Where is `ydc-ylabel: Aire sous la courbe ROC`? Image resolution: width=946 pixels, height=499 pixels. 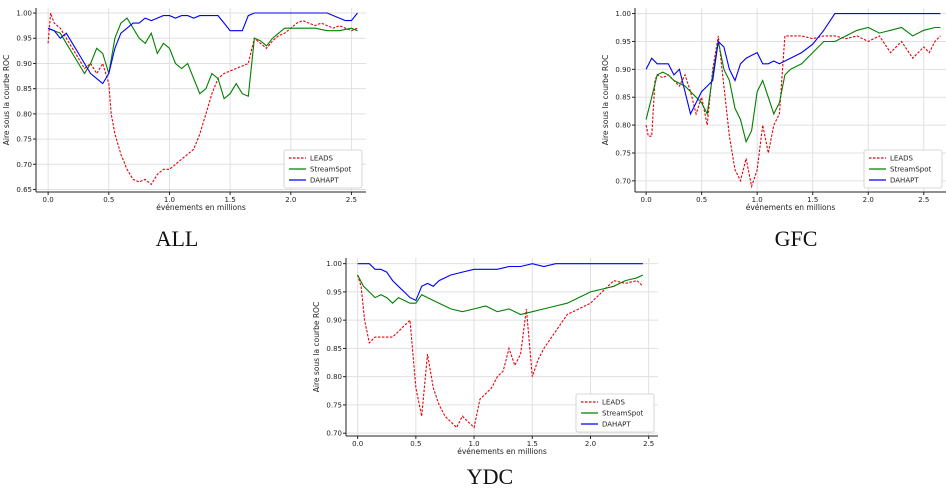 ydc-ylabel: Aire sous la courbe ROC is located at coordinates (316, 347).